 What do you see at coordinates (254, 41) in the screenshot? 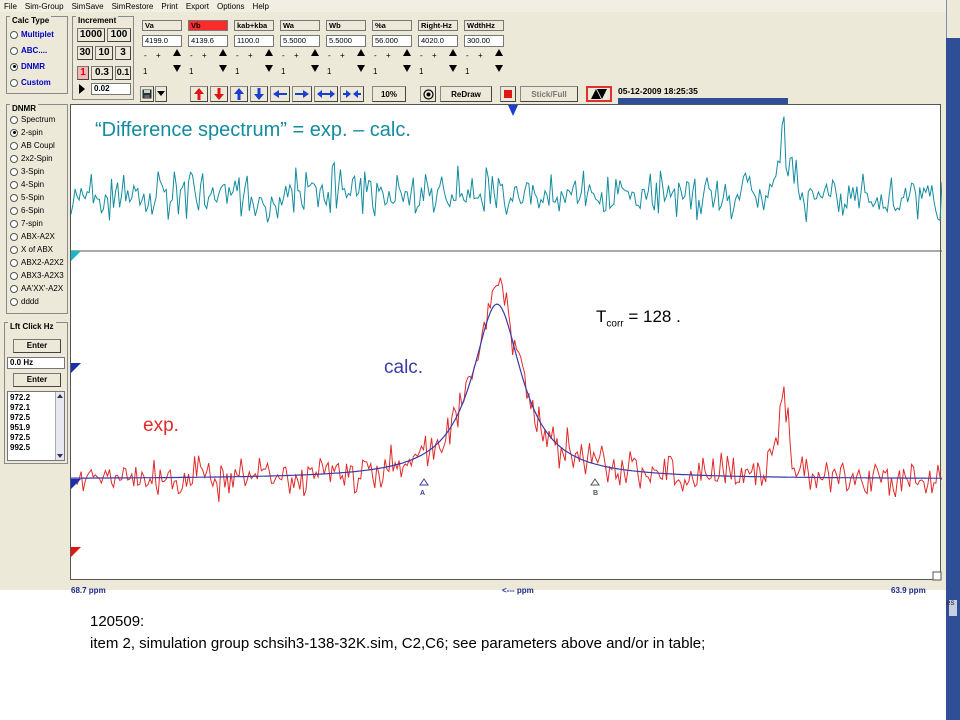
I see `param-value-field: 1100.0` at bounding box center [254, 41].